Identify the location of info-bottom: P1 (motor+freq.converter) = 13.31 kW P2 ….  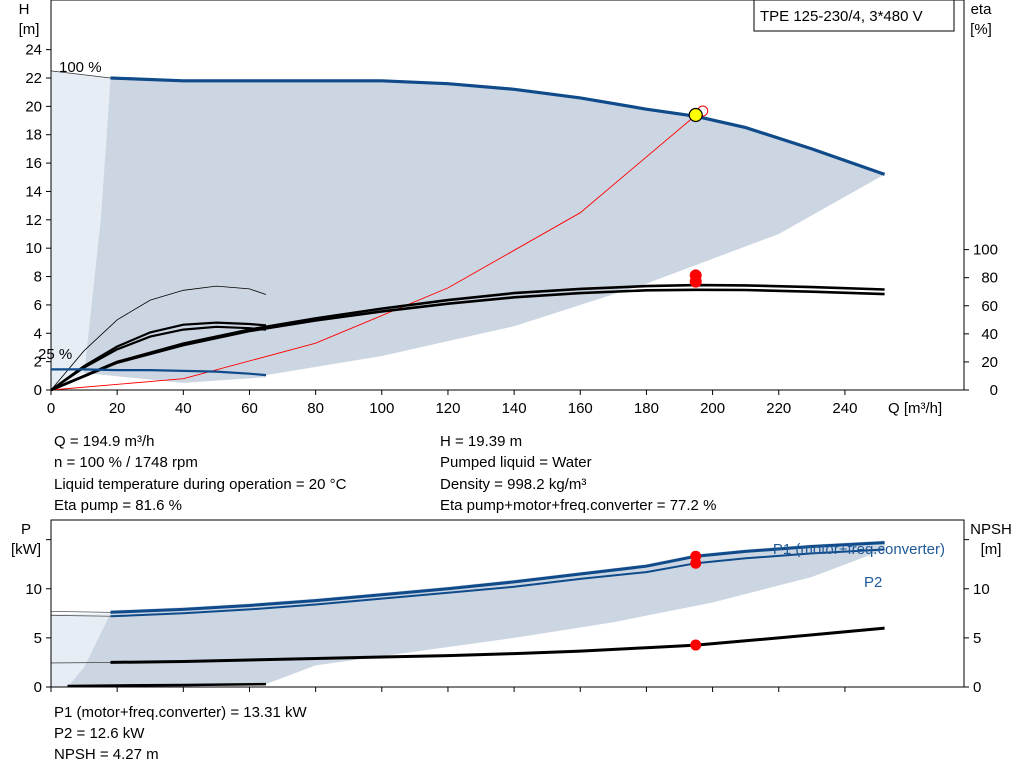
(180, 733).